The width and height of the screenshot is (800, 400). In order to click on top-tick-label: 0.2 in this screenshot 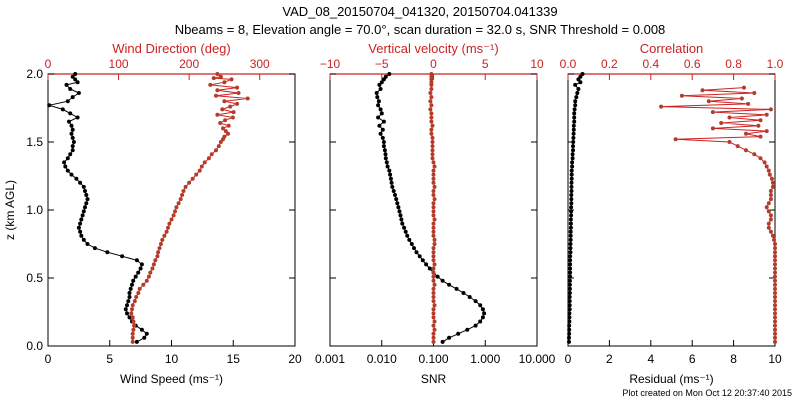, I will do `click(609, 64)`.